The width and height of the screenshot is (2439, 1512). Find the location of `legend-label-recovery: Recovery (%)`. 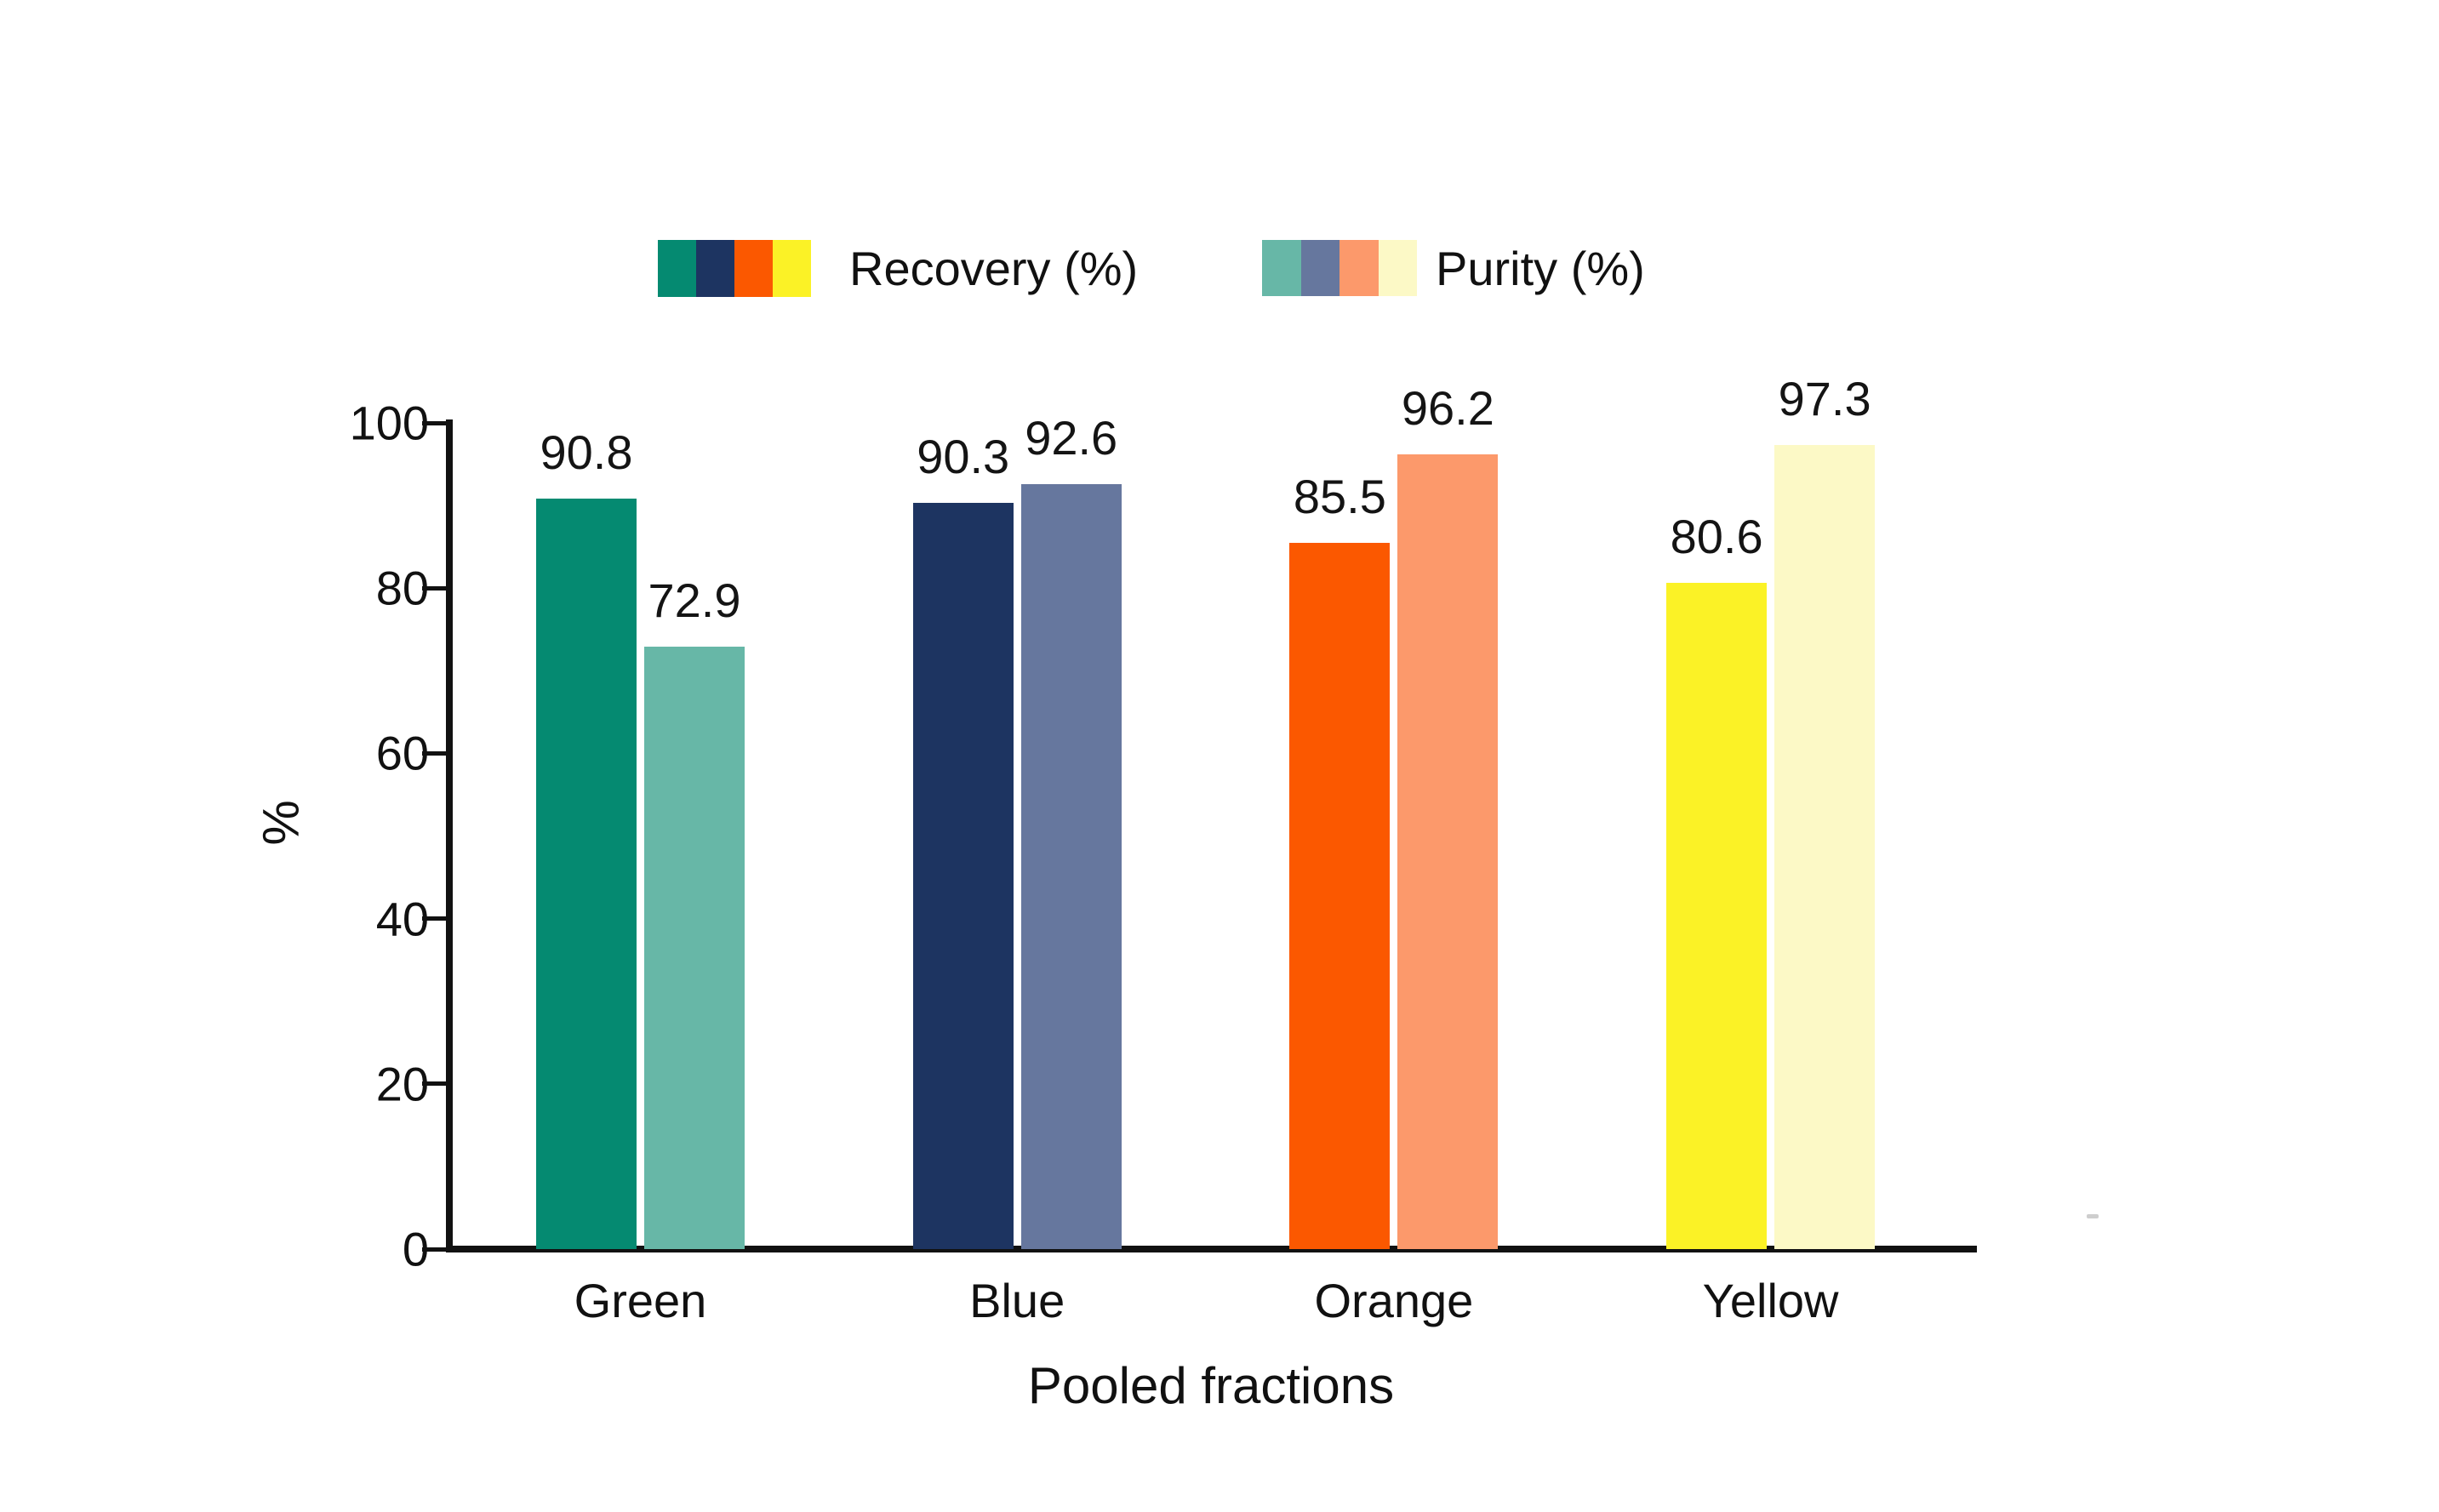

legend-label-recovery: Recovery (%) is located at coordinates (994, 268).